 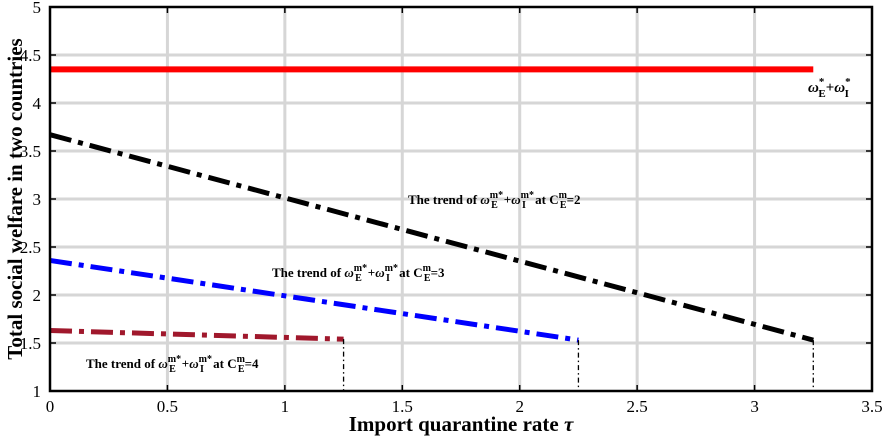 What do you see at coordinates (30, 343) in the screenshot?
I see `y-tick-label: 1.5` at bounding box center [30, 343].